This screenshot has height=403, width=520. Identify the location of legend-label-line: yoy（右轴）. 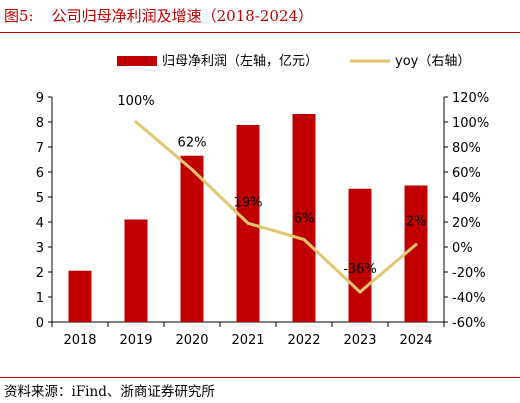
(432, 61).